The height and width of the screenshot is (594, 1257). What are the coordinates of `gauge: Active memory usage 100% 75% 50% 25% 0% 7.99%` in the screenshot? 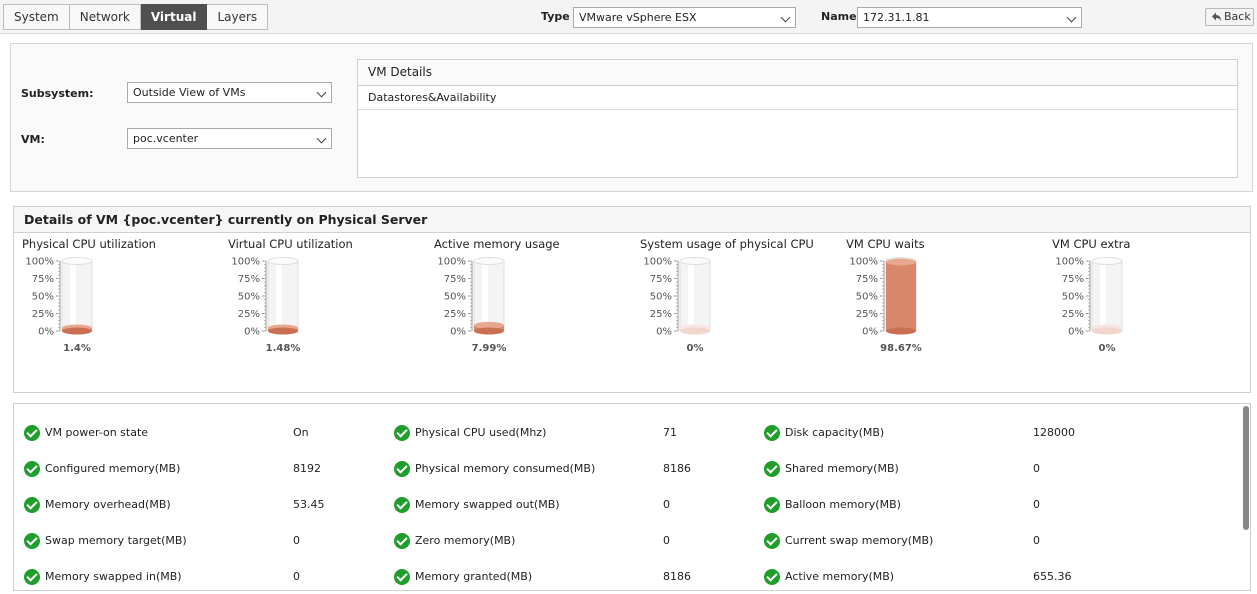 It's located at (530, 299).